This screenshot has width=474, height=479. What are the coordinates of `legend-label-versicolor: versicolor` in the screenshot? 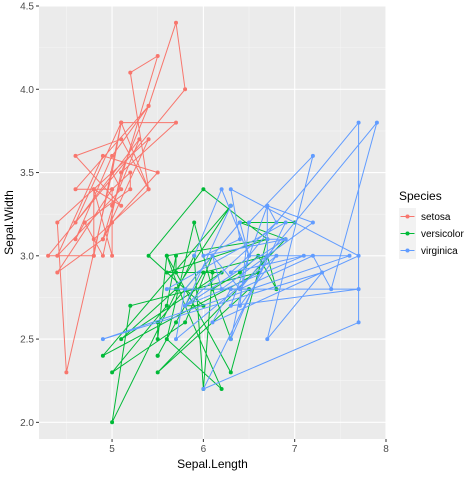 It's located at (442, 234).